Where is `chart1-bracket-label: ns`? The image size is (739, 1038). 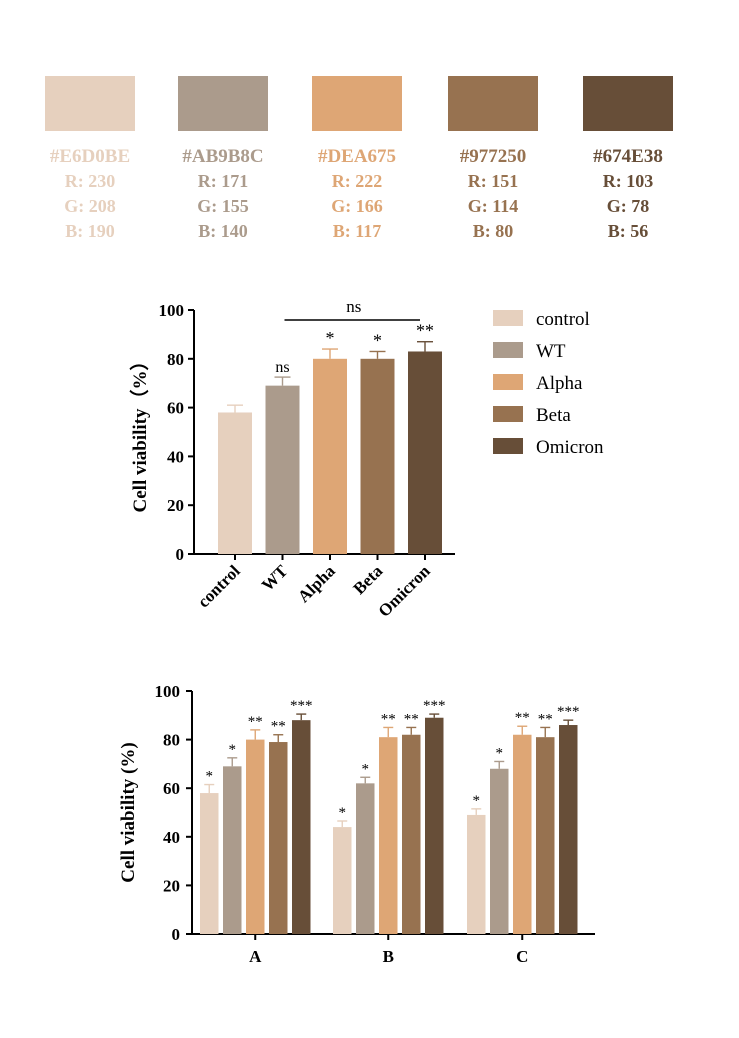 chart1-bracket-label: ns is located at coordinates (353, 306).